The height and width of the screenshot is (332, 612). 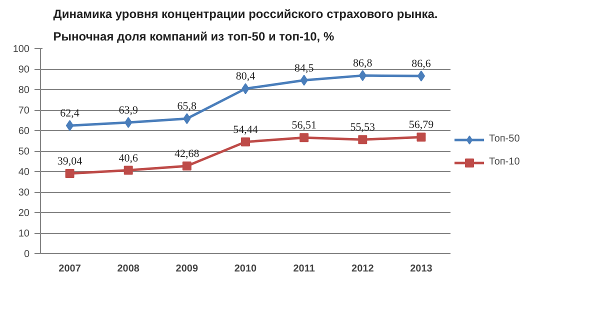 I want to click on x-tick-label: 2010, so click(x=246, y=269).